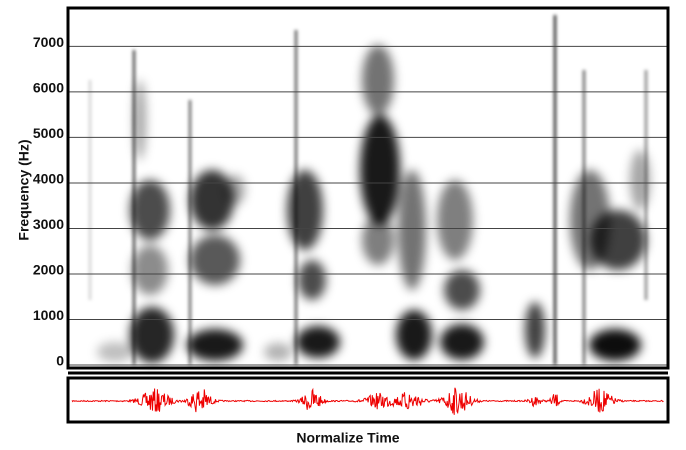 The width and height of the screenshot is (686, 450). What do you see at coordinates (48, 42) in the screenshot?
I see `y-tick-label: 7000` at bounding box center [48, 42].